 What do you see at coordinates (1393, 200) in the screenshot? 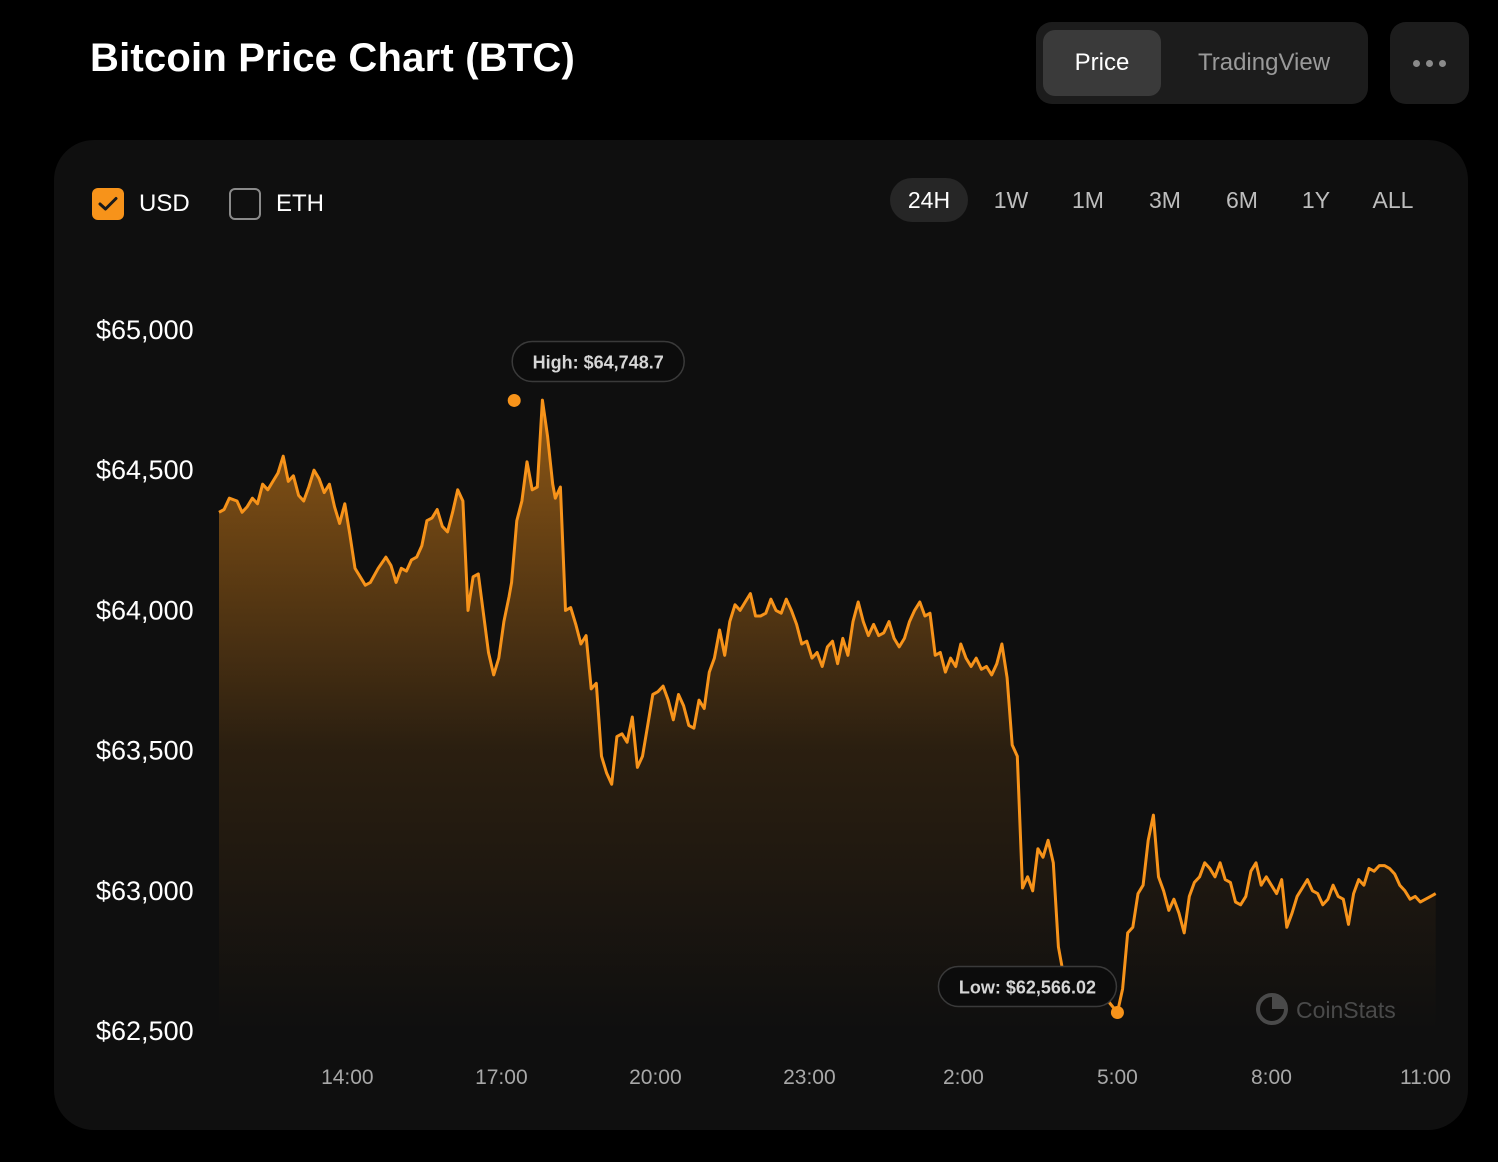
I see `range-tab-all: ALL` at bounding box center [1393, 200].